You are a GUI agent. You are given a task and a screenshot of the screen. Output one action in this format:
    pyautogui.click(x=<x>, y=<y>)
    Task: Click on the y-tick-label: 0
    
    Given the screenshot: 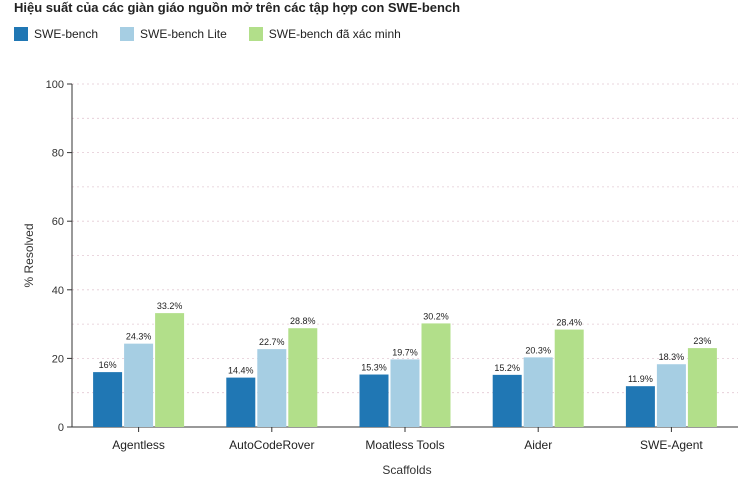 What is the action you would take?
    pyautogui.click(x=61, y=428)
    